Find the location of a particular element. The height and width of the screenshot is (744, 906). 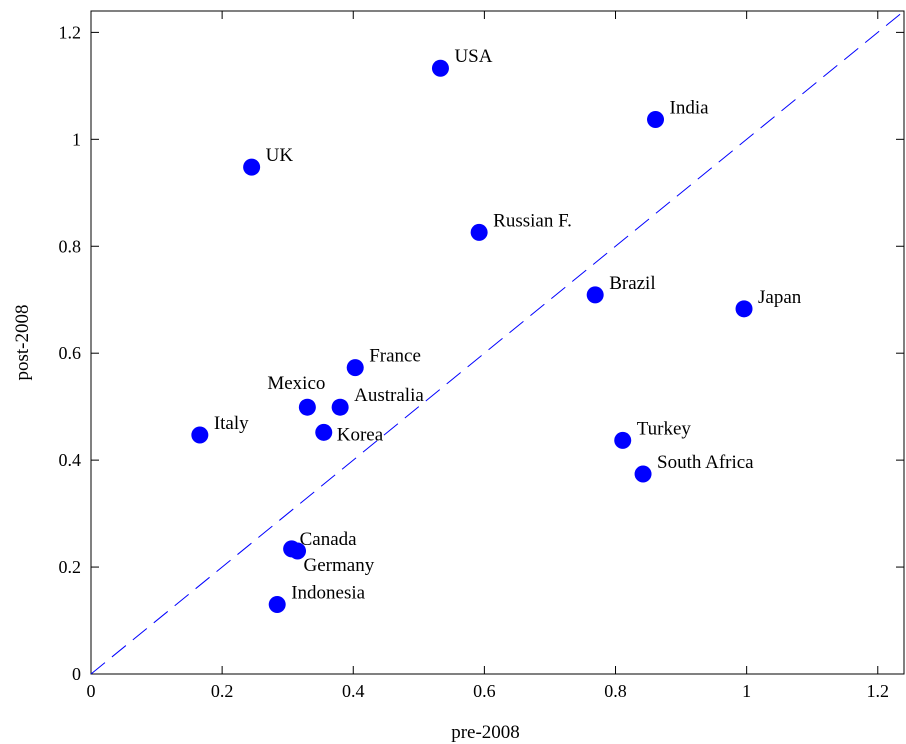

y-tick-label: 0.4 is located at coordinates (70, 460).